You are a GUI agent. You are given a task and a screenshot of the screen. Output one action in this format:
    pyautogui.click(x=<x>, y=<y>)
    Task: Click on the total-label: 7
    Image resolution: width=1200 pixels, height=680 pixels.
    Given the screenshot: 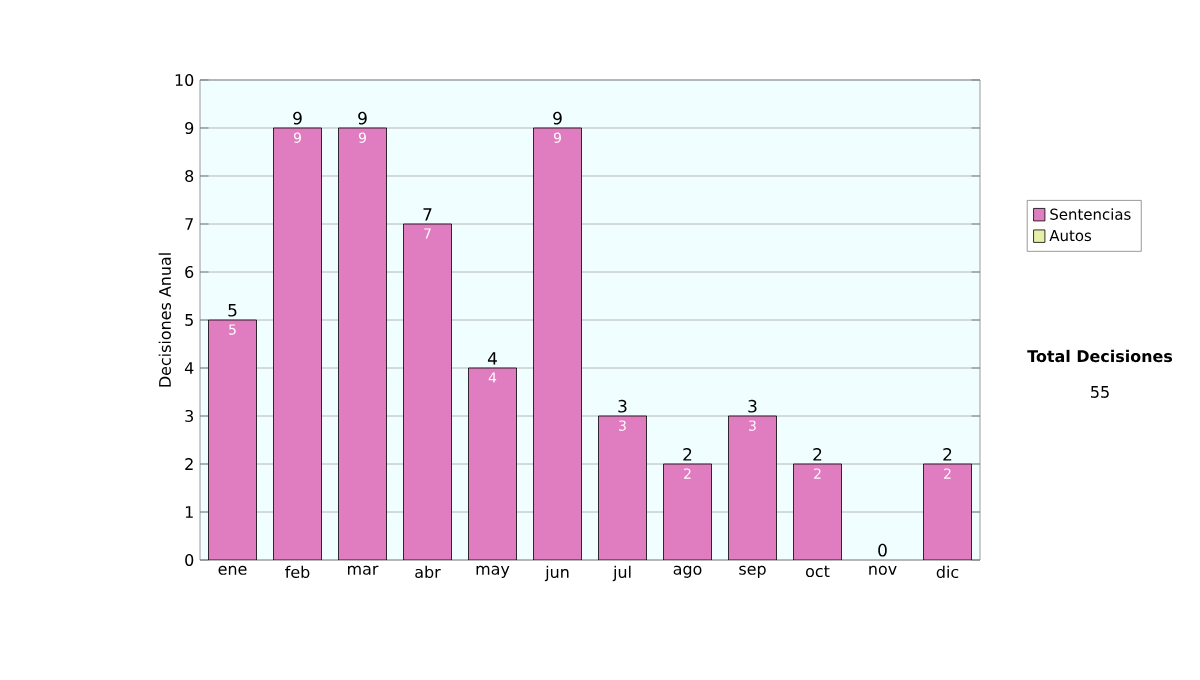 What is the action you would take?
    pyautogui.click(x=427, y=214)
    